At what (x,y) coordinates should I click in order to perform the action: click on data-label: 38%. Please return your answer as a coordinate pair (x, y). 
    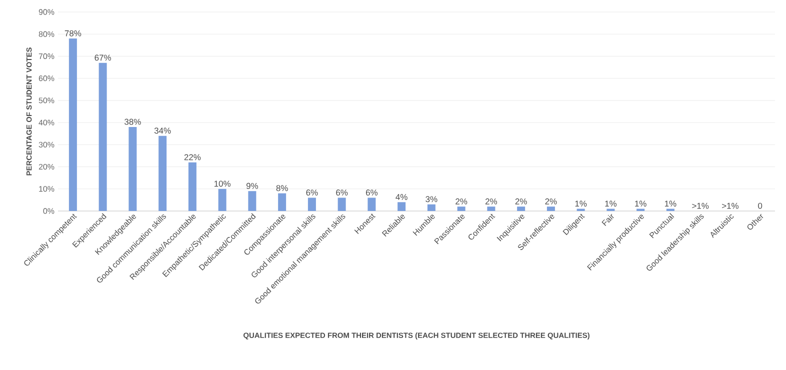
    Looking at the image, I should click on (132, 121).